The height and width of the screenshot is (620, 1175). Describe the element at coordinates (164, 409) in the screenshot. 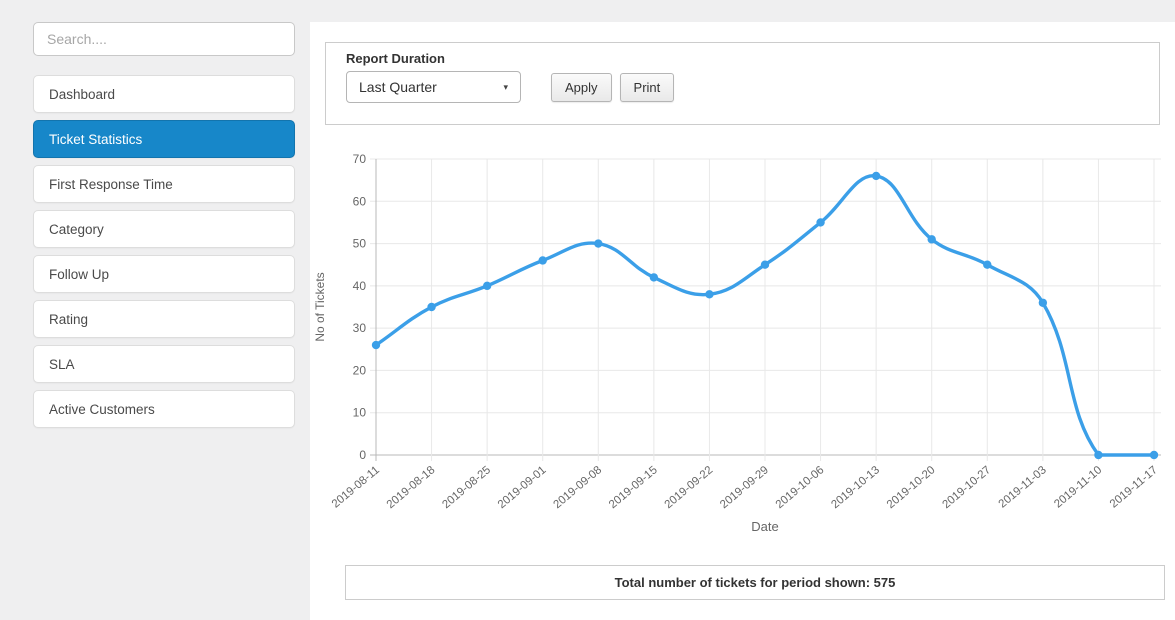

I see `sidebar-item-active-customers: Active Customers` at that location.